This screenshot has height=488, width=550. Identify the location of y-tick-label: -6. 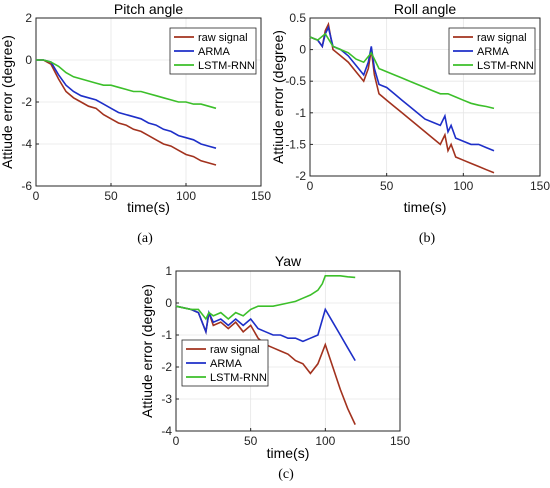
(26, 186).